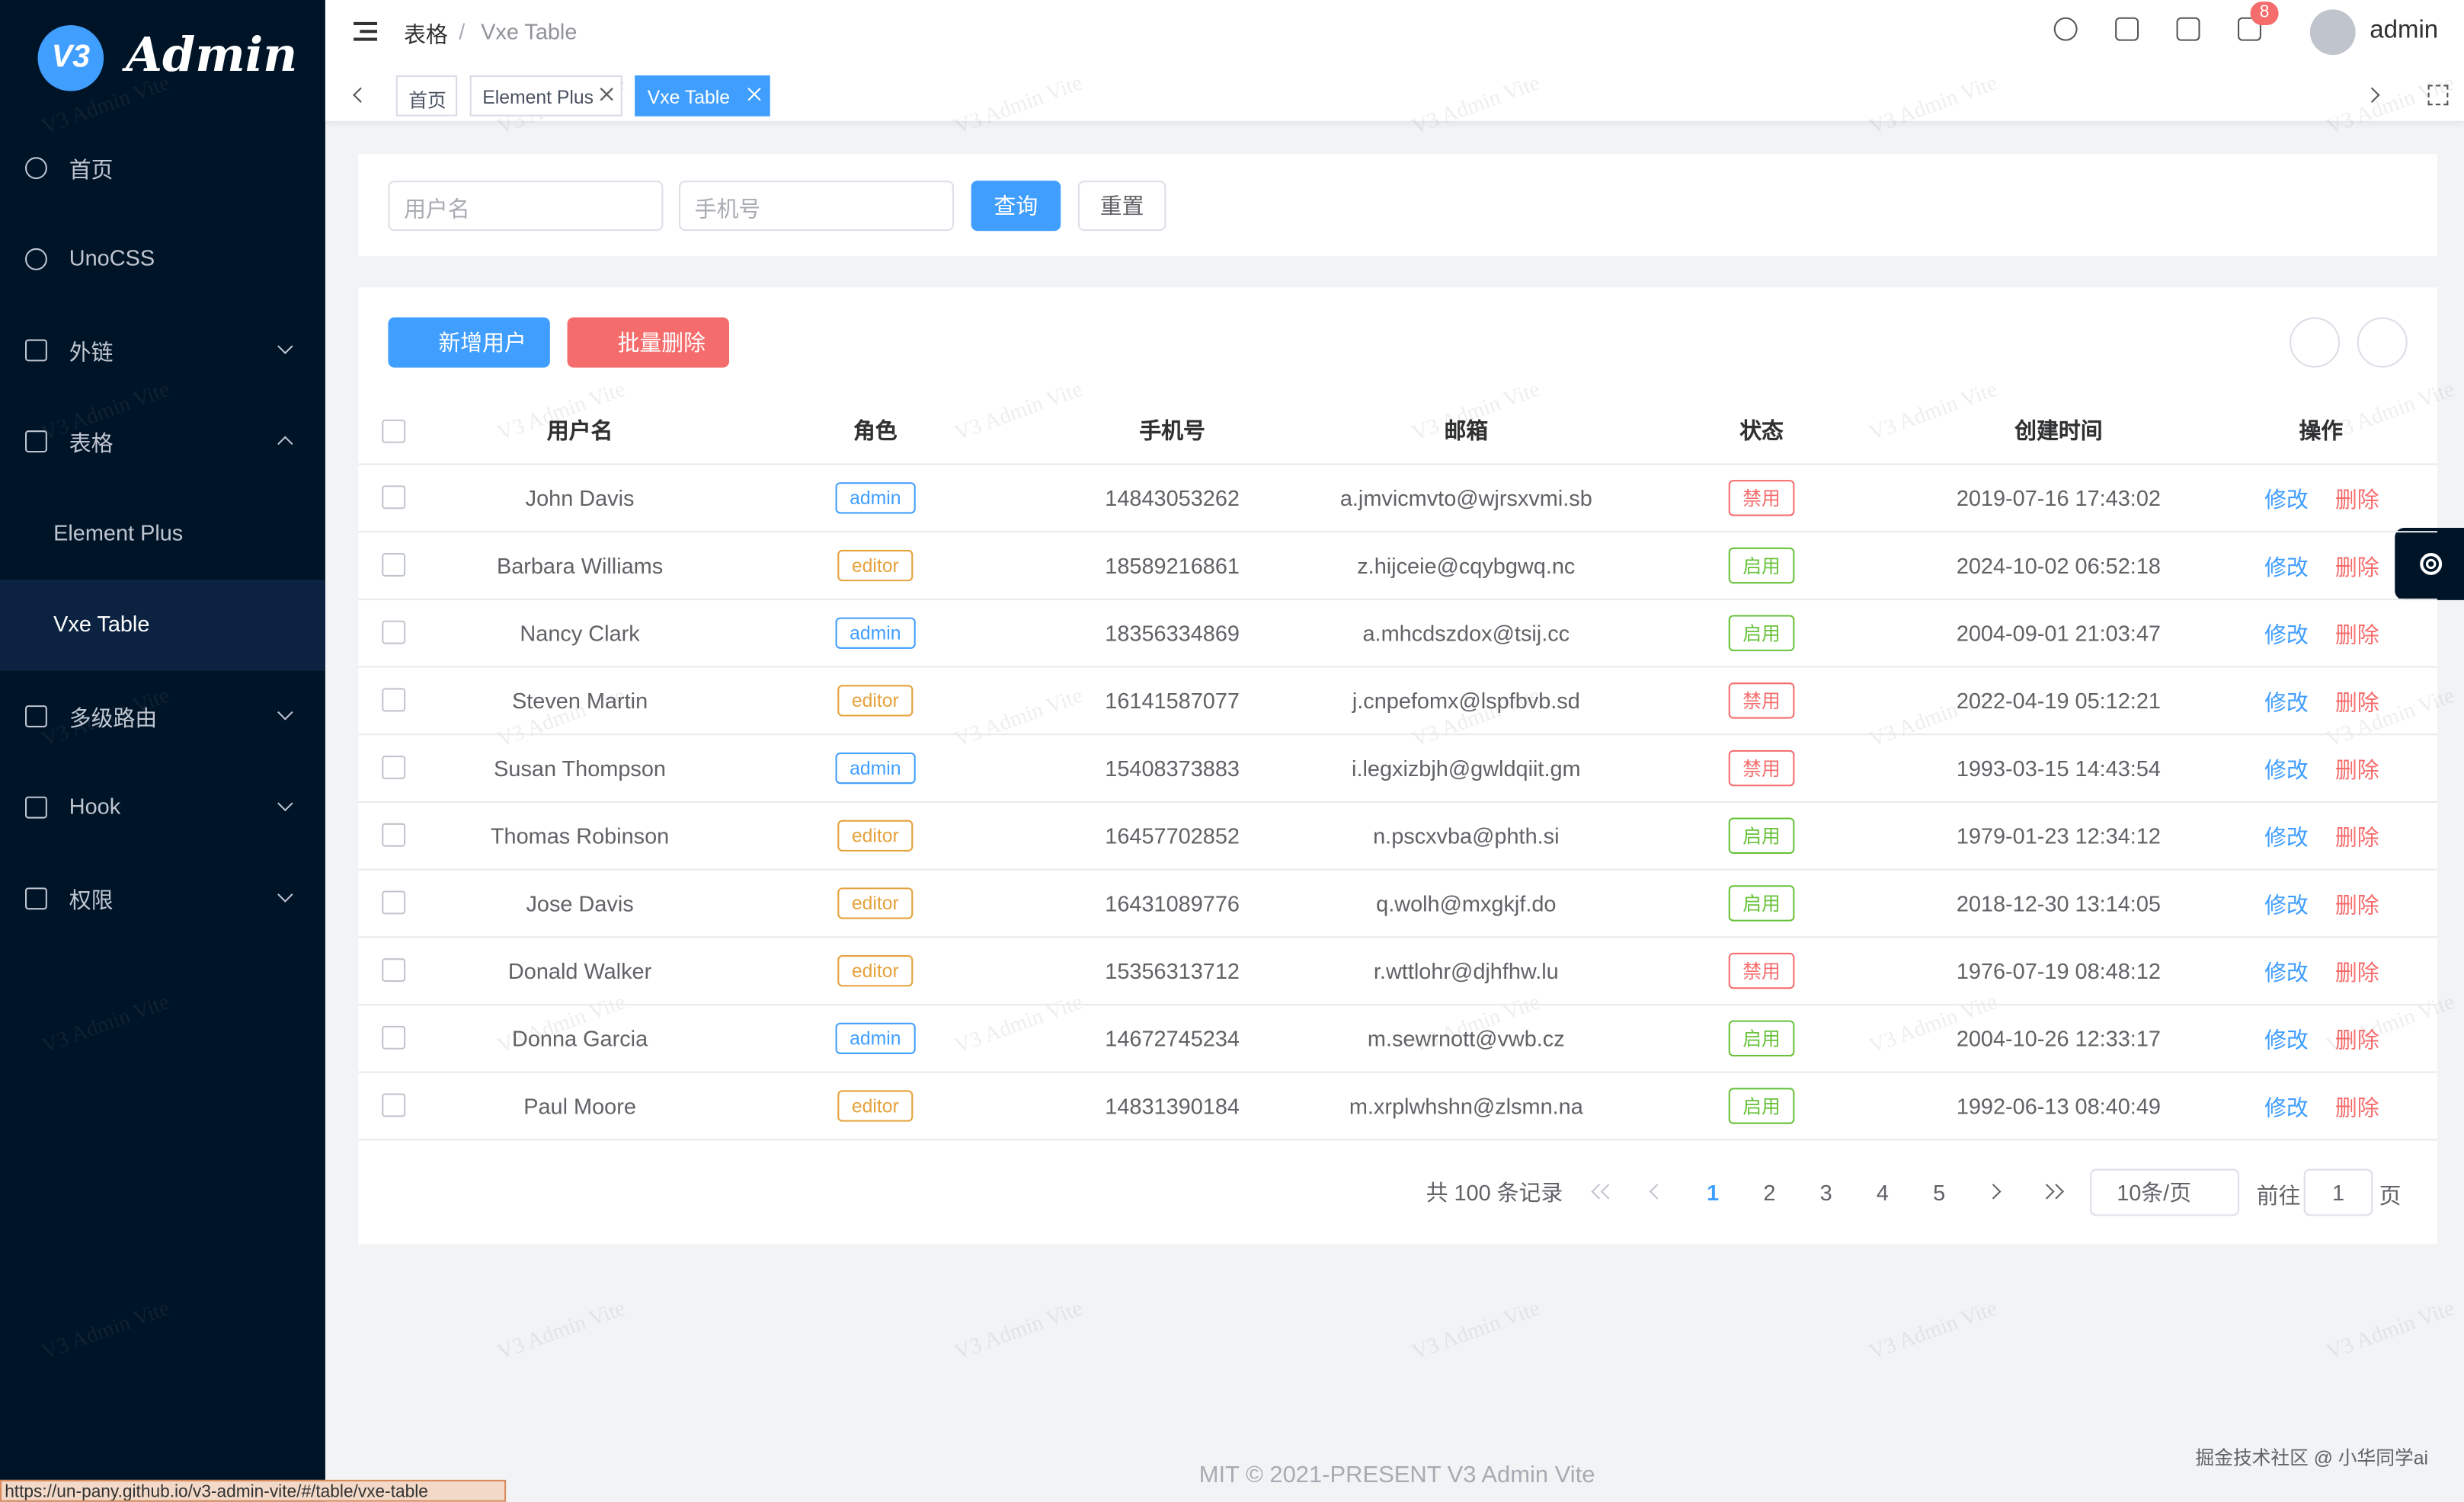 Image resolution: width=2464 pixels, height=1502 pixels. What do you see at coordinates (1016, 206) in the screenshot?
I see `query-button: 查询` at bounding box center [1016, 206].